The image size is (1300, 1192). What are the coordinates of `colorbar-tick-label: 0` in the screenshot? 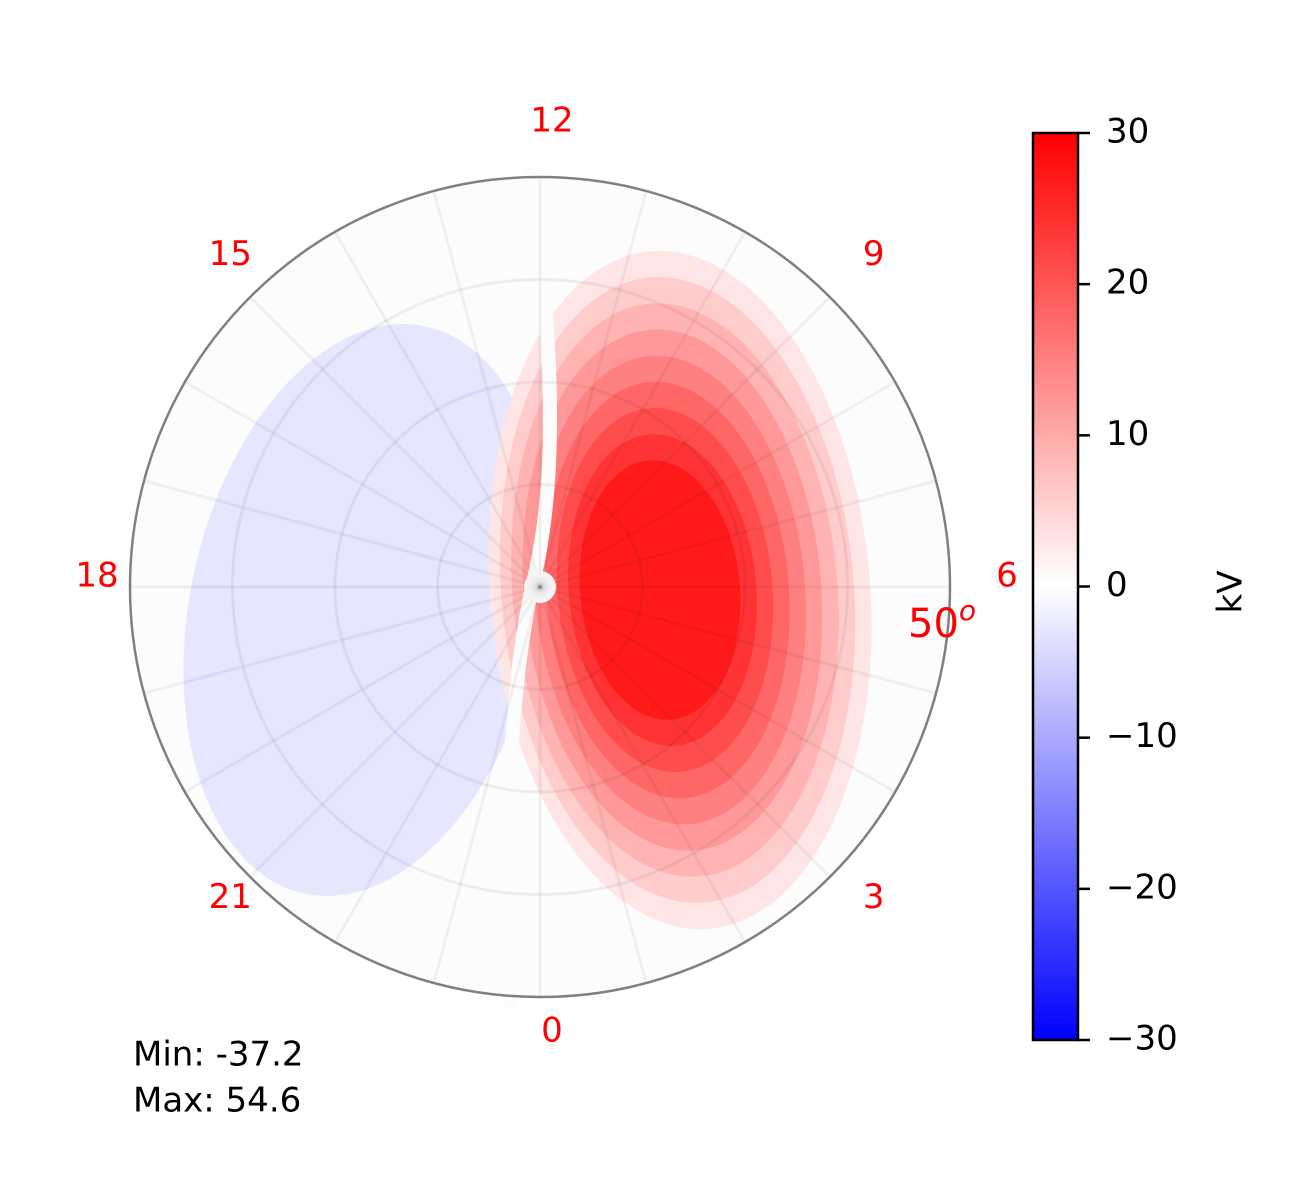 It's located at (1117, 585).